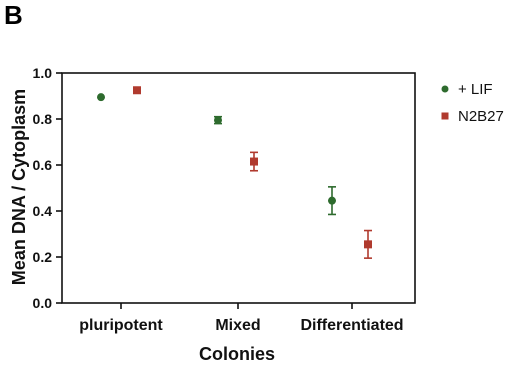 This screenshot has height=370, width=526. Describe the element at coordinates (121, 325) in the screenshot. I see `x-tick-label: pluripotent` at that location.